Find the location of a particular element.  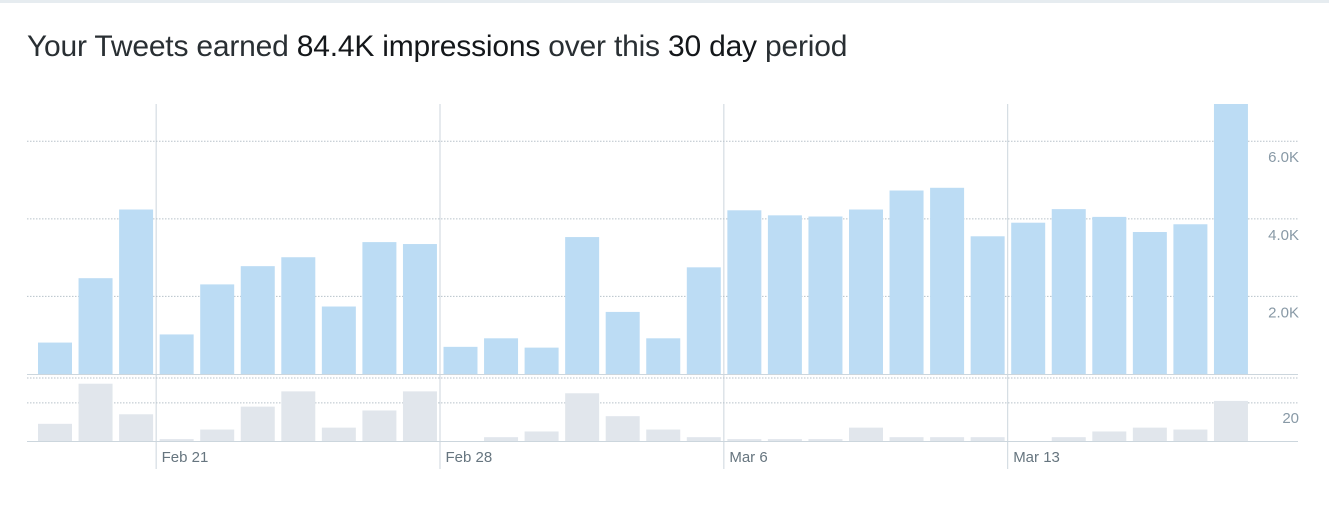

headline-impressions: 84.4K impressions is located at coordinates (418, 46).